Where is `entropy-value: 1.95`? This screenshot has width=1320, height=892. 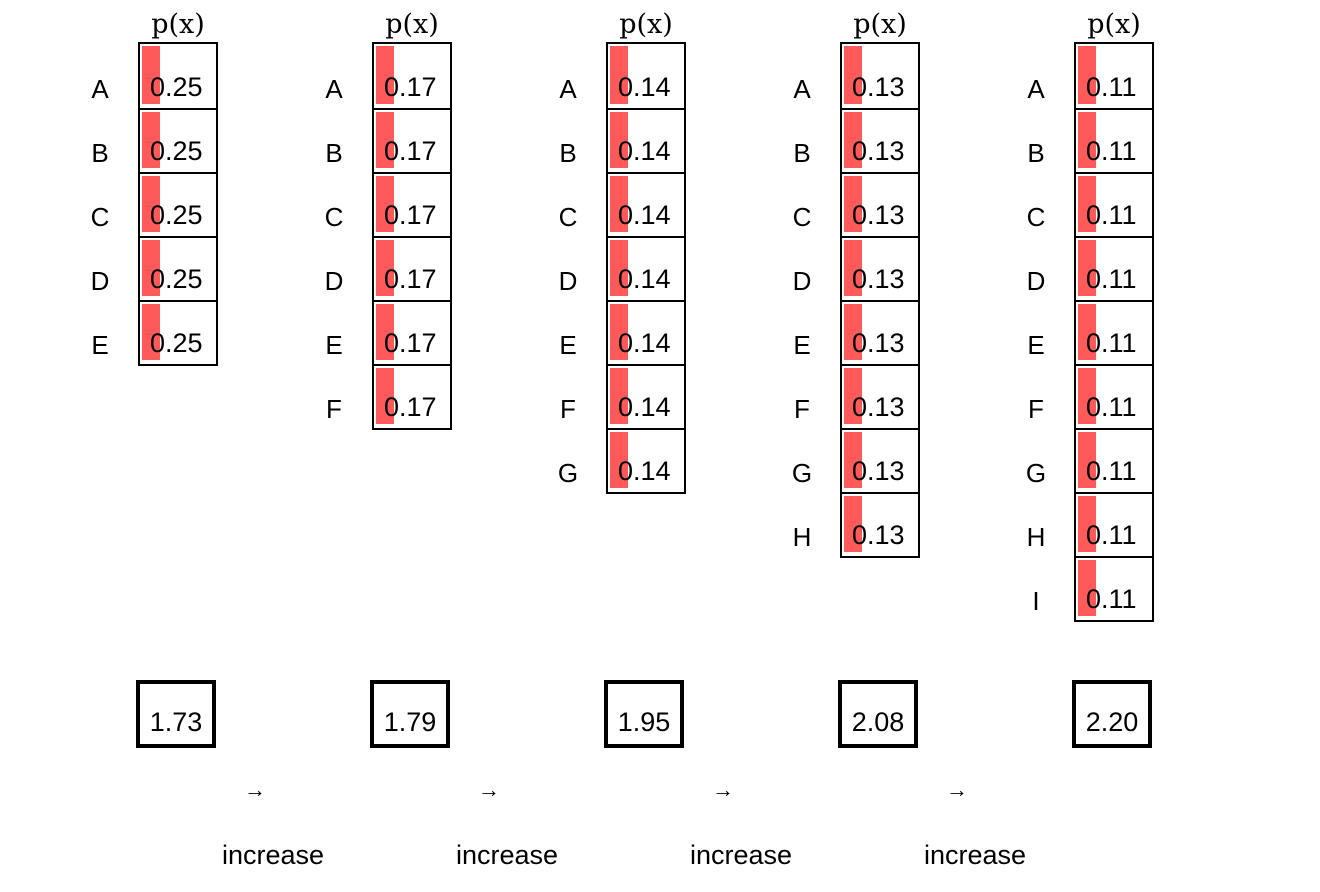
entropy-value: 1.95 is located at coordinates (644, 722).